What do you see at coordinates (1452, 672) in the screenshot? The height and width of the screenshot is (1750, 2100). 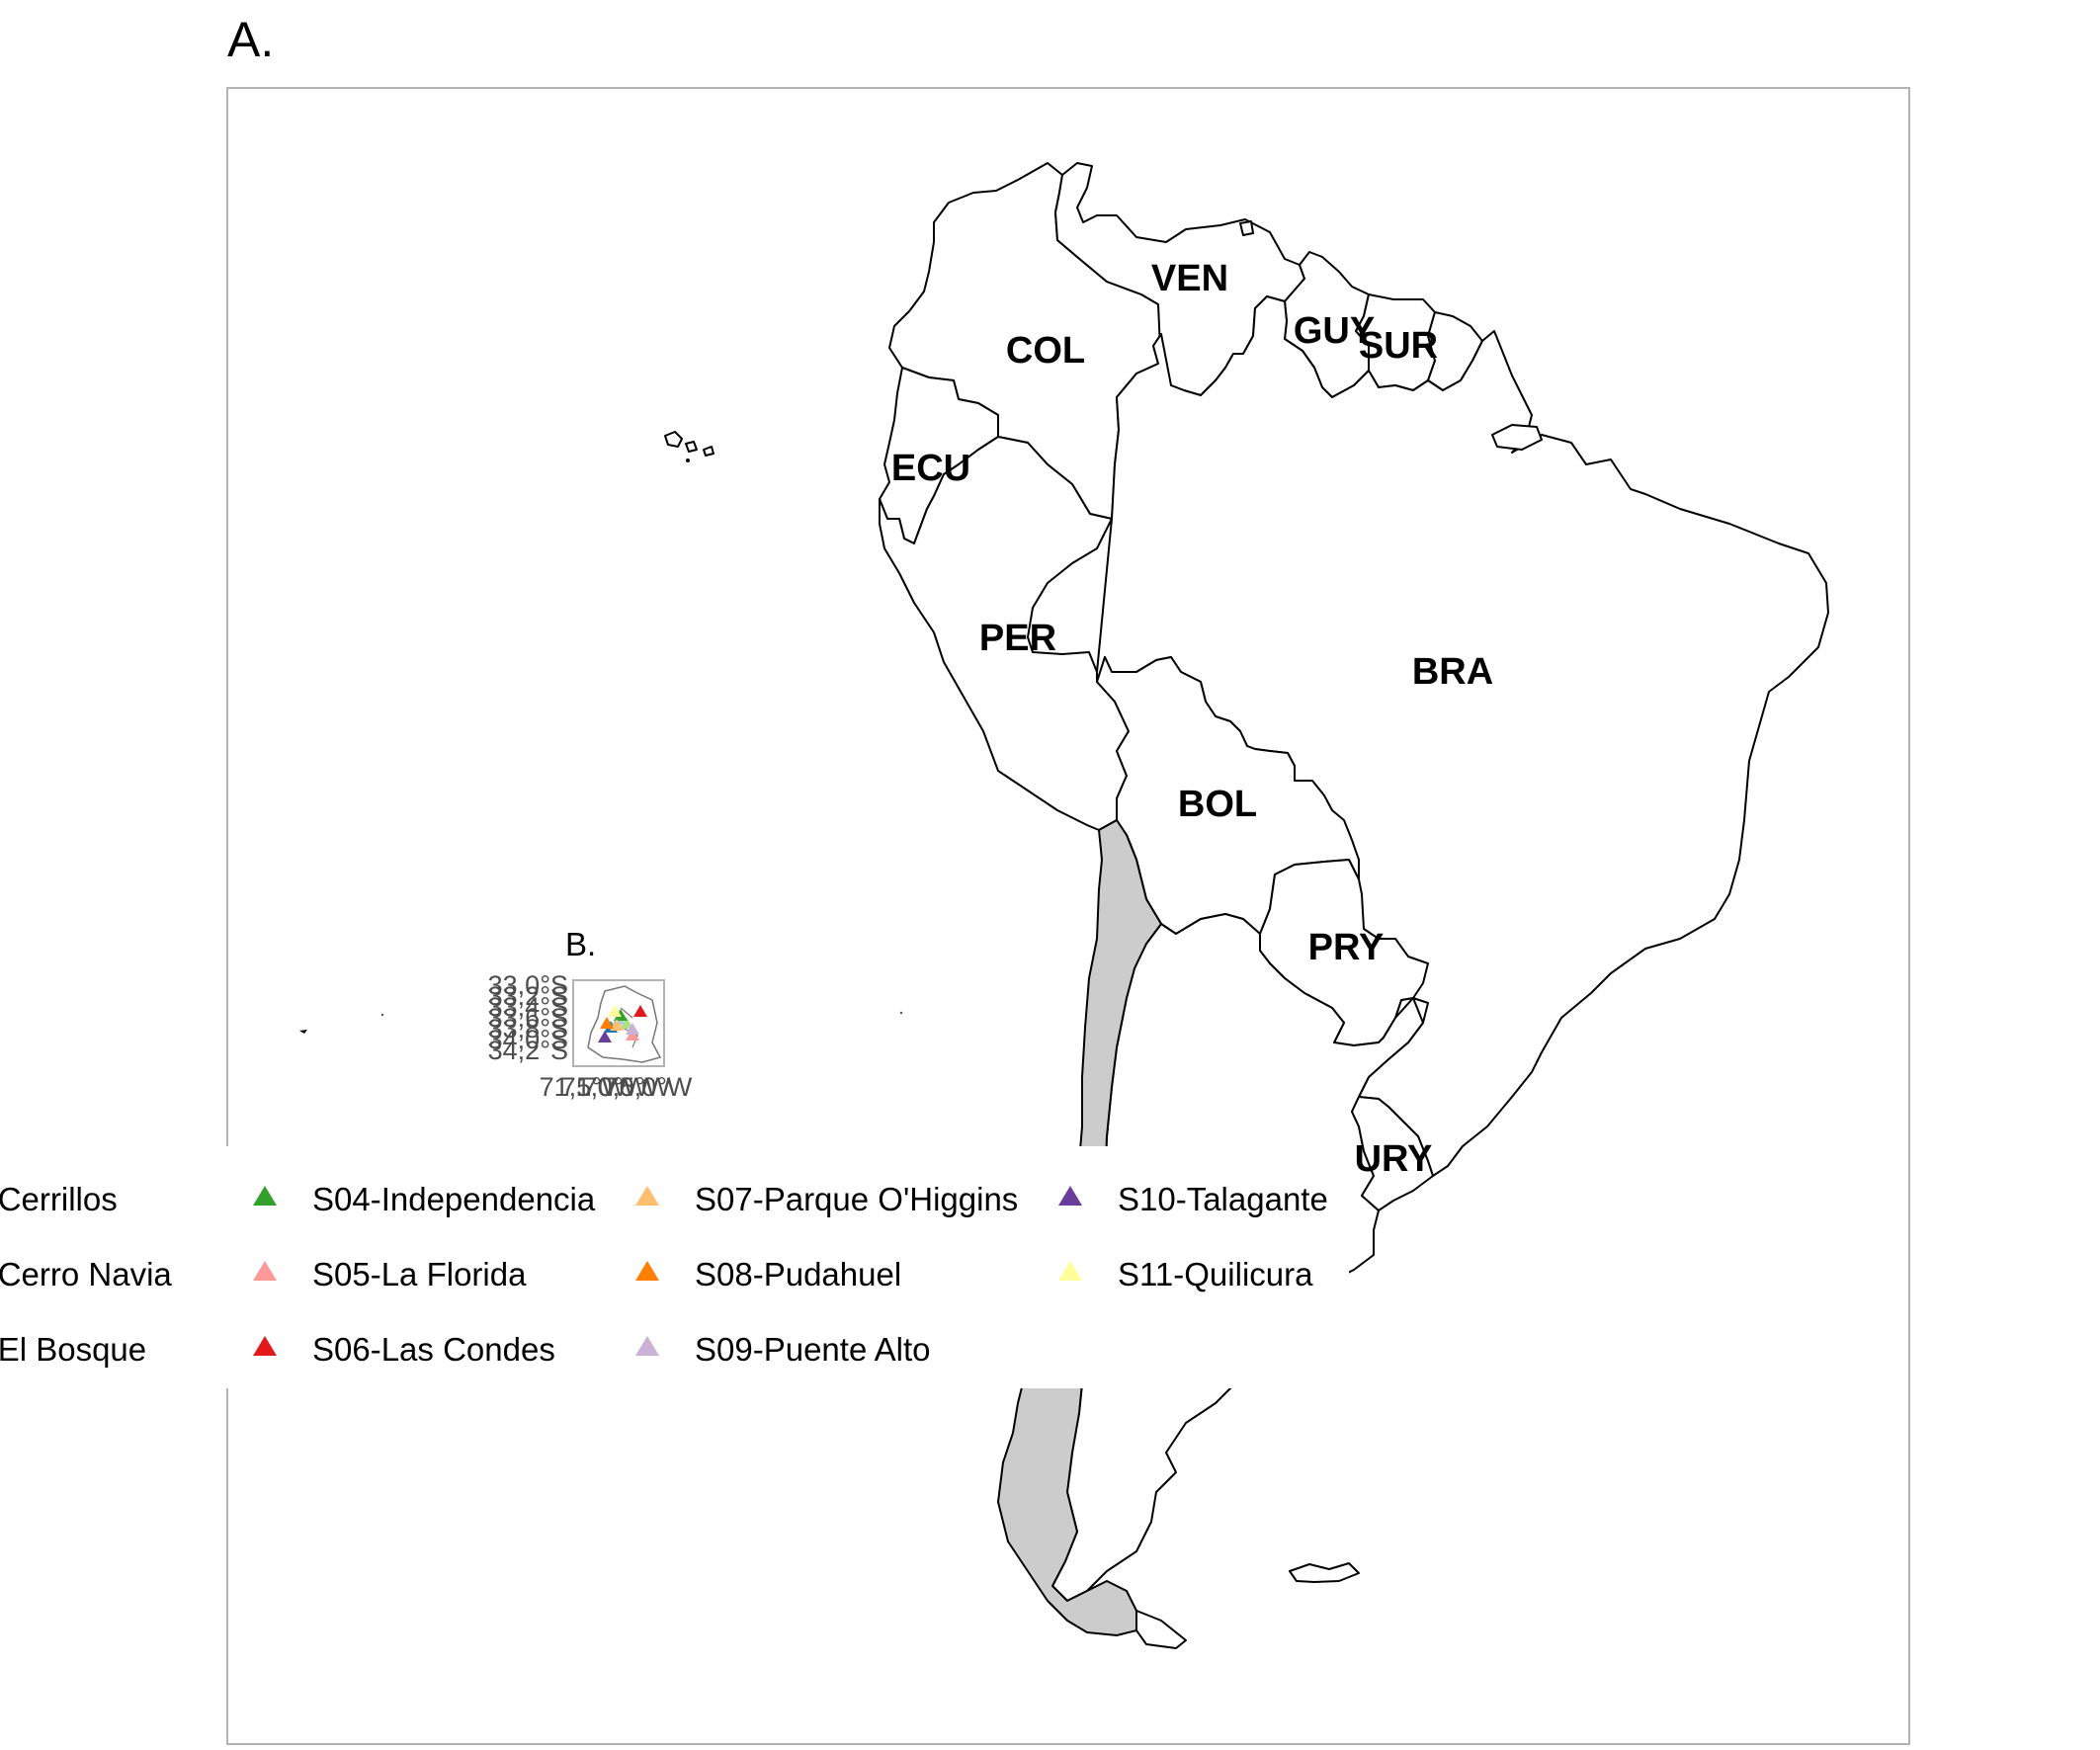 I see `country-label-bra: BRA` at bounding box center [1452, 672].